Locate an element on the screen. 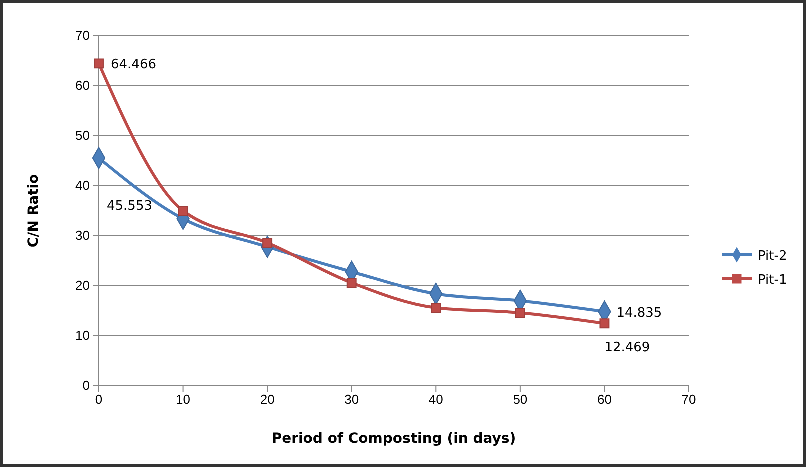 This screenshot has width=809, height=470. data-label: 64.466 is located at coordinates (133, 65).